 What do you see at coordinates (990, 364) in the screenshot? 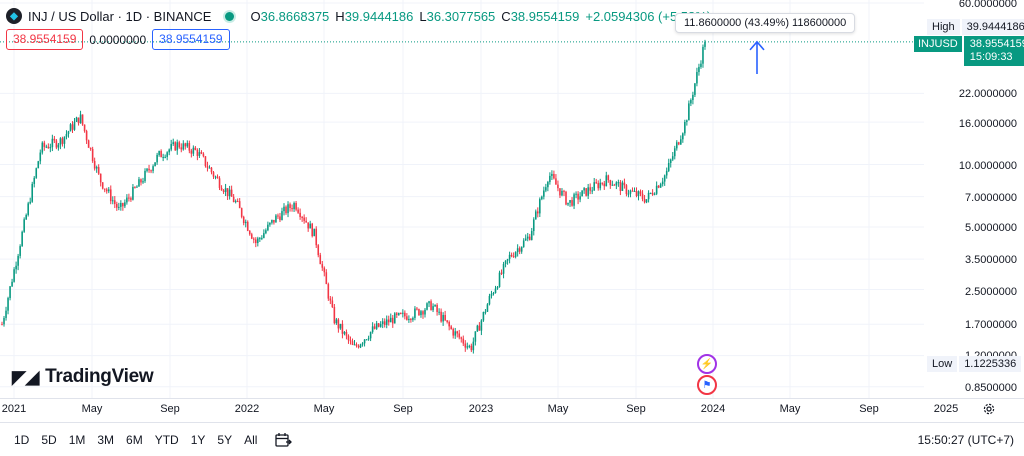
I see `low-tag-value: 1.1225336` at bounding box center [990, 364].